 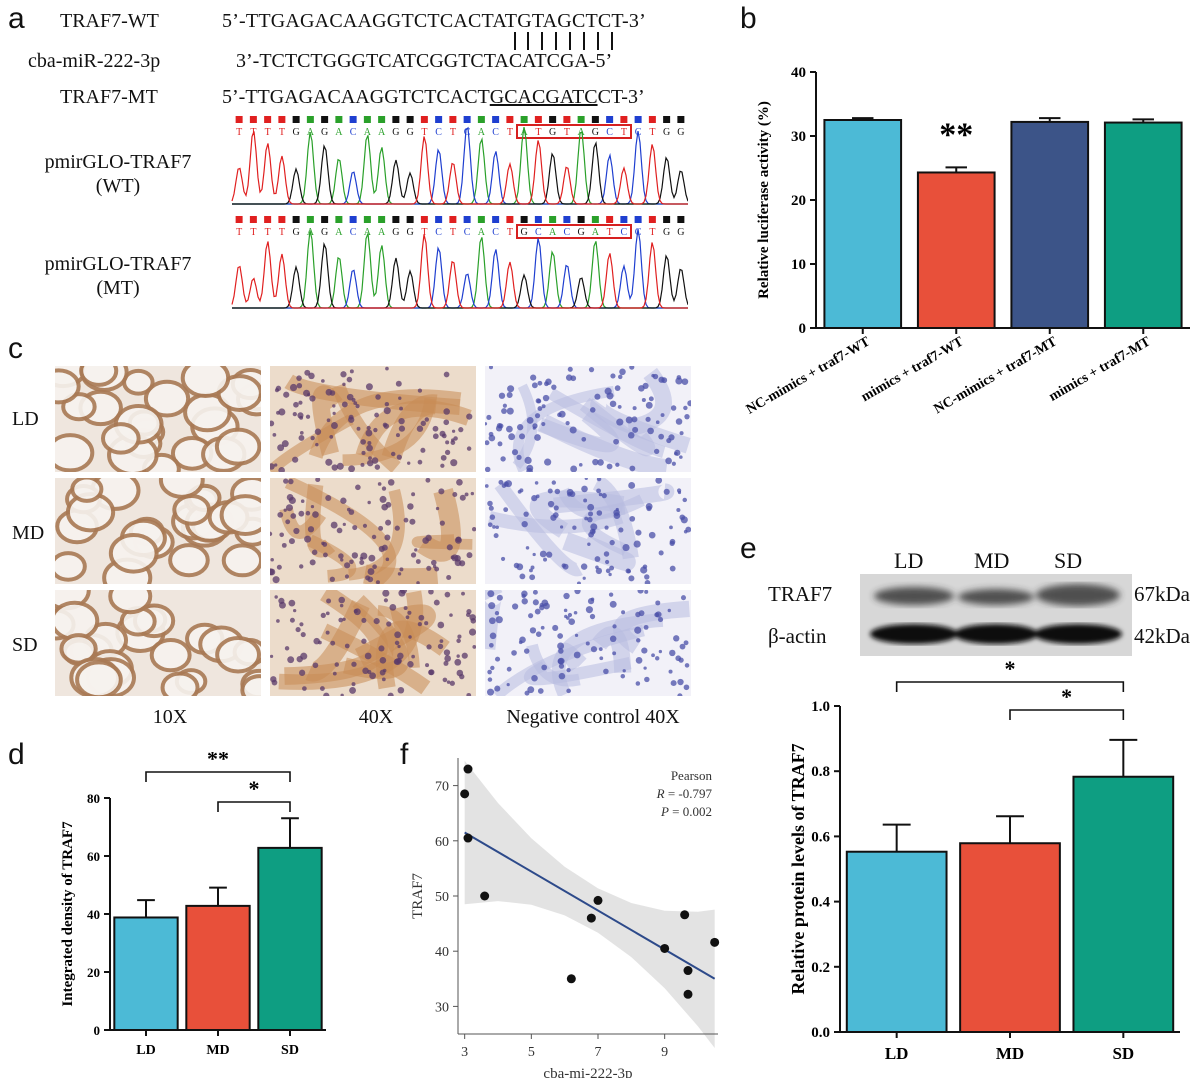 What do you see at coordinates (68, 914) in the screenshot?
I see `y-axis-label: Integrated density of TRAF7` at bounding box center [68, 914].